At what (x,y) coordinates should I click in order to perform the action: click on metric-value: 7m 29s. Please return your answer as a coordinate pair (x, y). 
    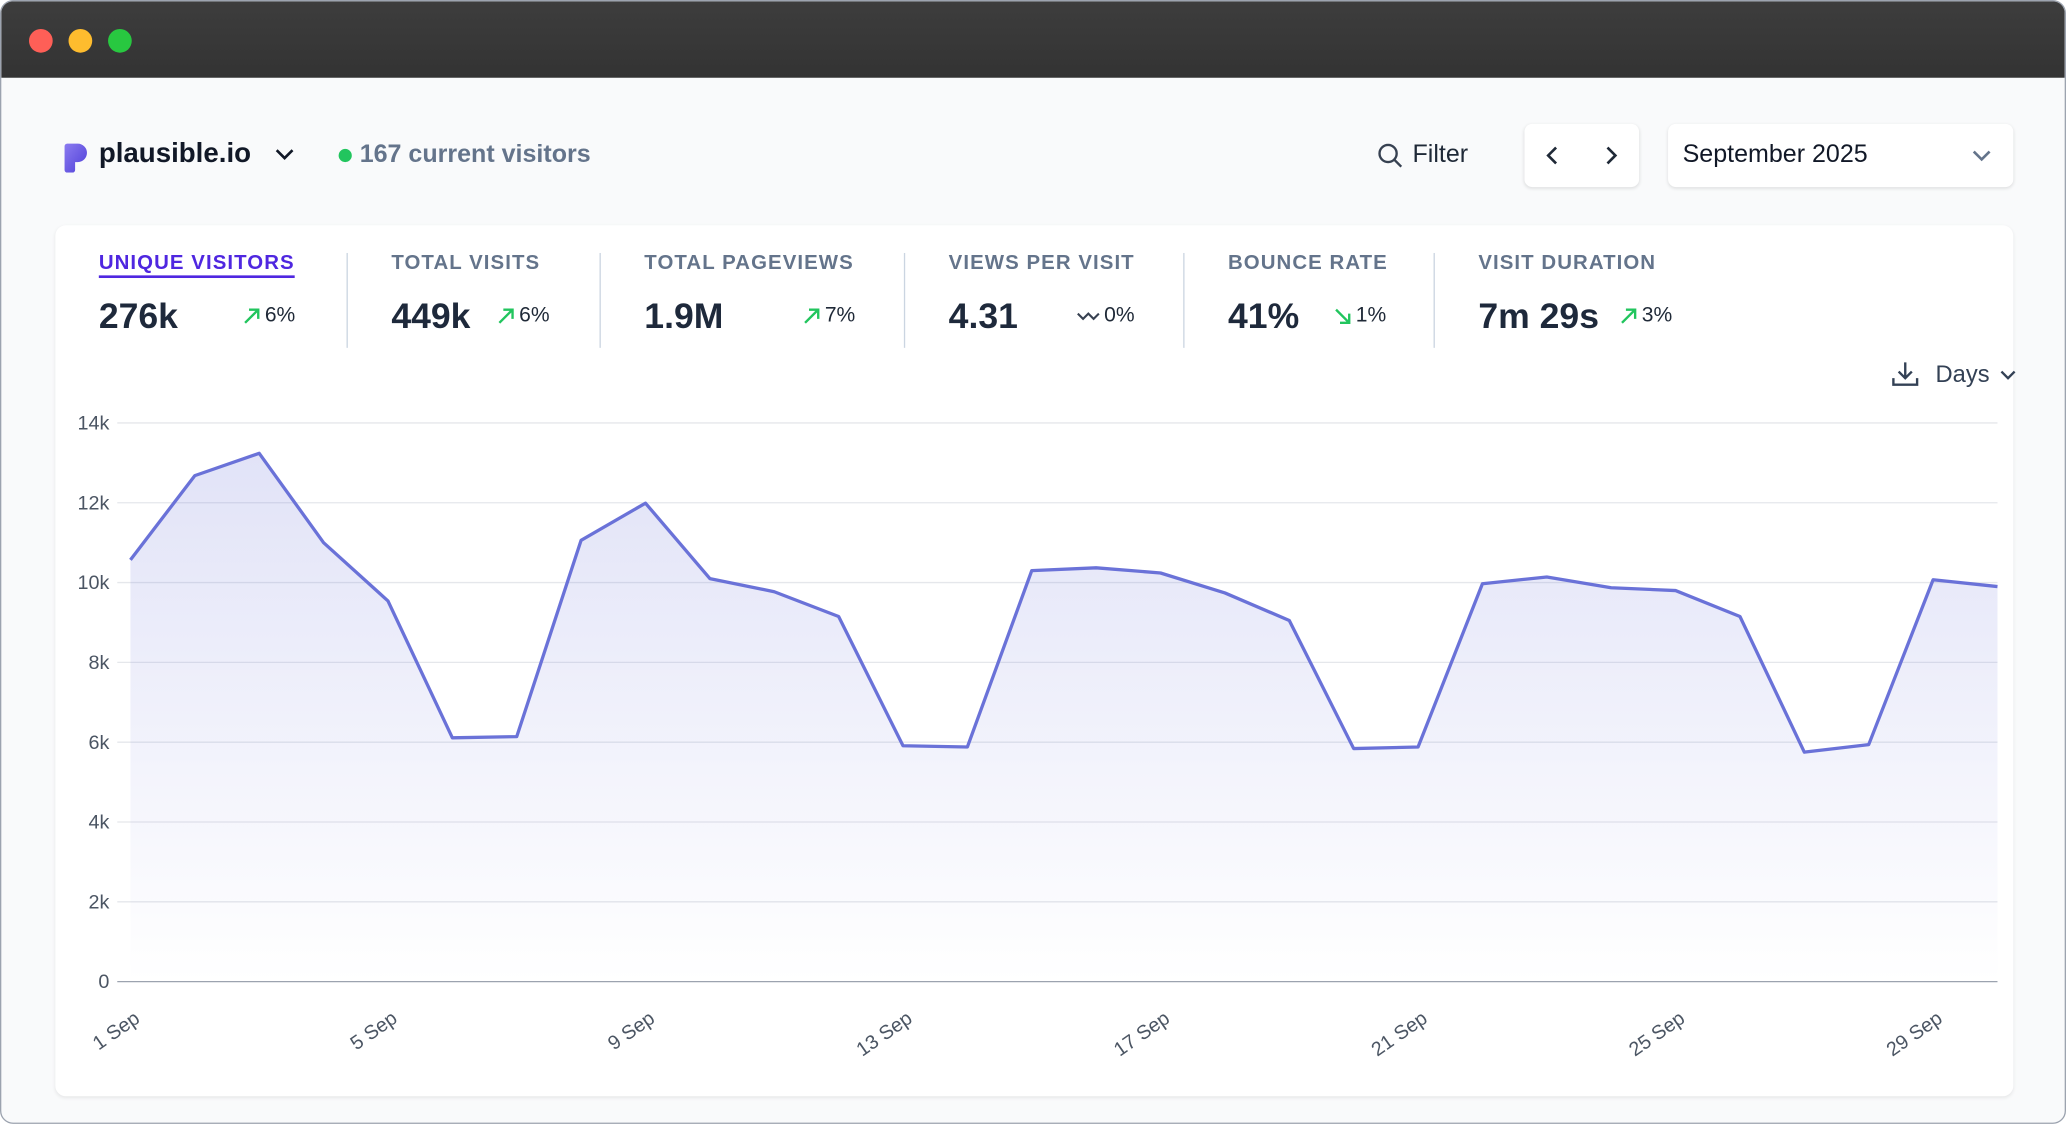
    Looking at the image, I should click on (1539, 316).